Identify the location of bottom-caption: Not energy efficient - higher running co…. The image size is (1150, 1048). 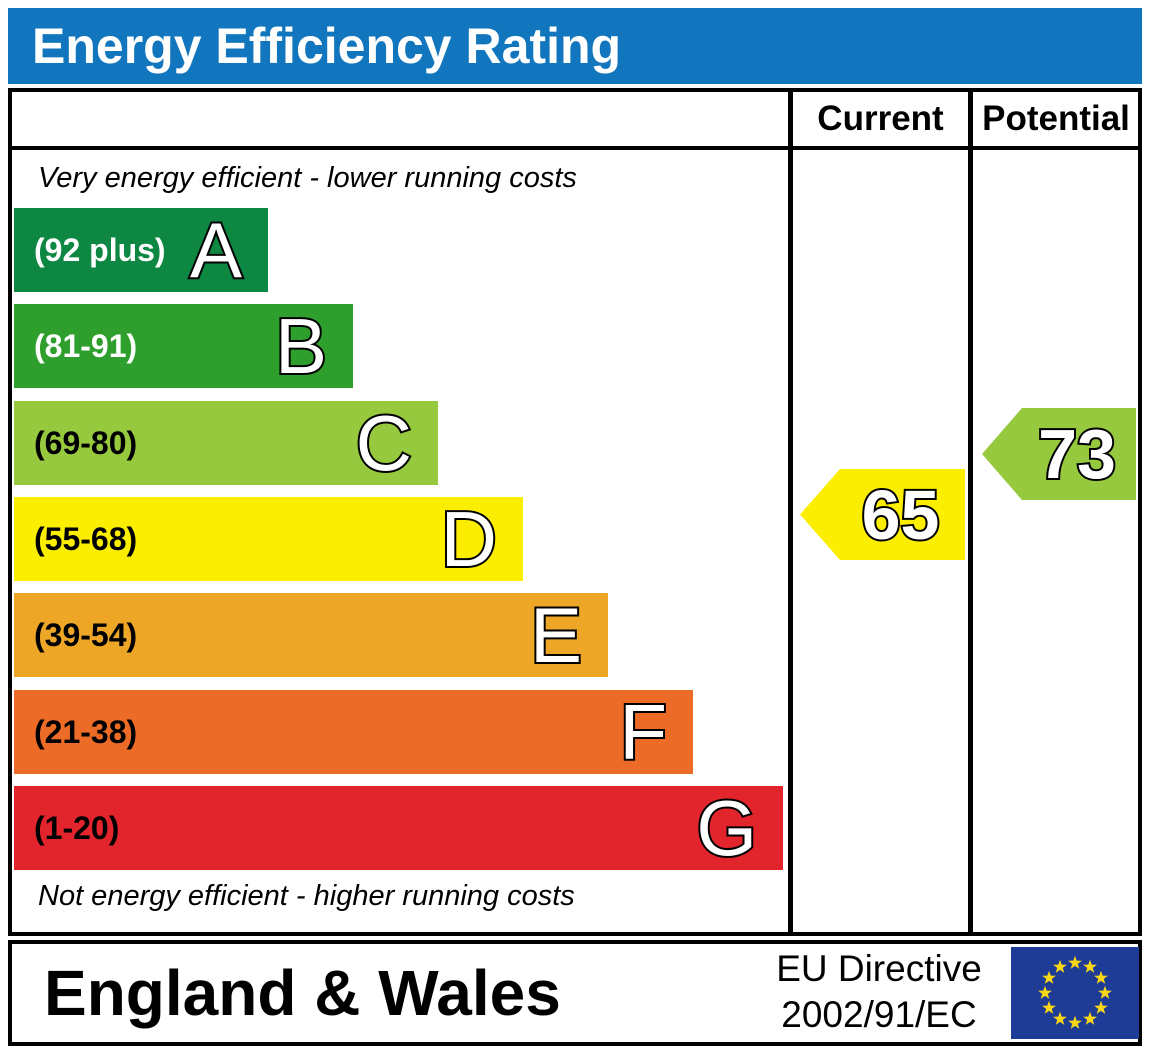
(306, 896).